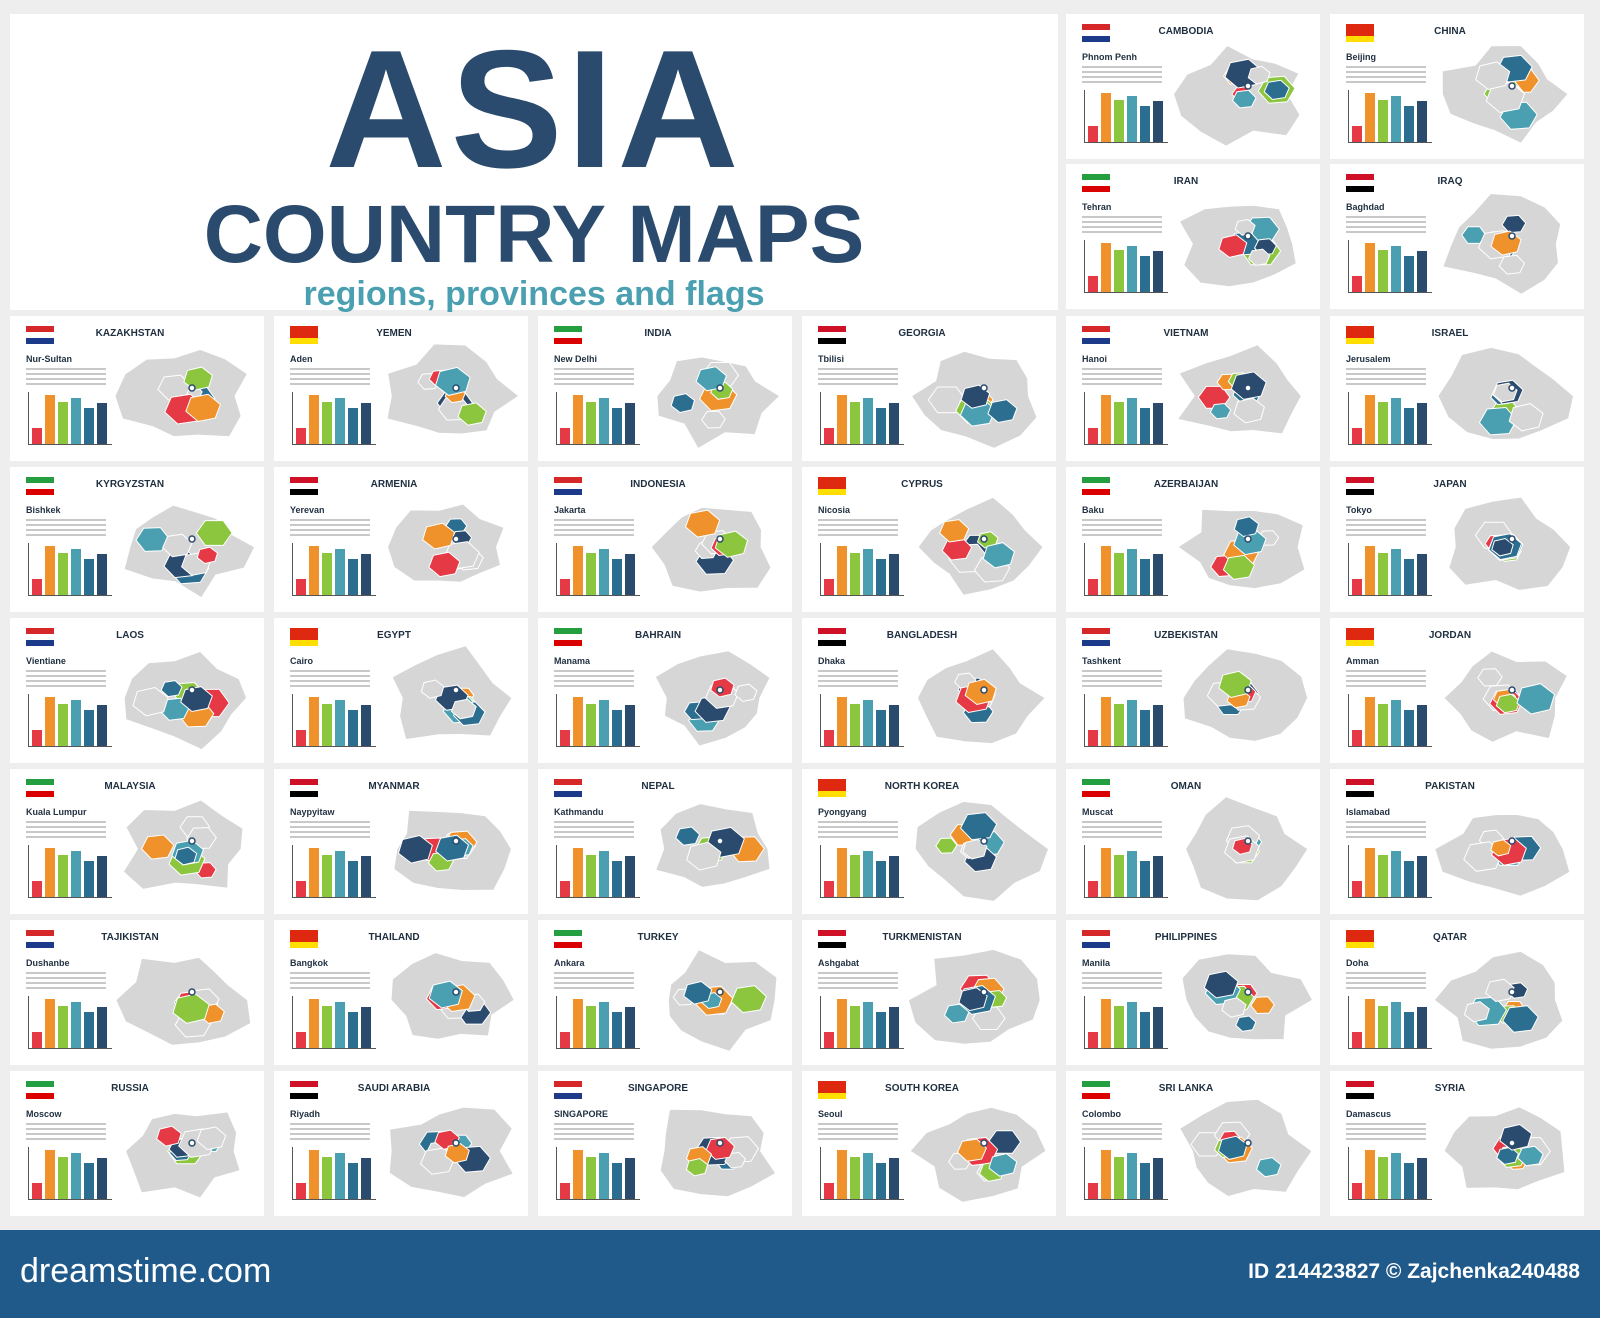 The width and height of the screenshot is (1600, 1318). I want to click on country-card: PHILIPPINES Manila, so click(1193, 992).